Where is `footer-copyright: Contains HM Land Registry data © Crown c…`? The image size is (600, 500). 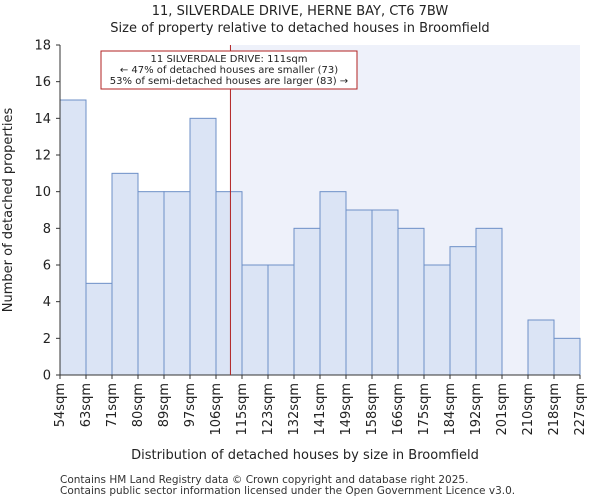
footer-copyright: Contains HM Land Registry data © Crown c… is located at coordinates (264, 480).